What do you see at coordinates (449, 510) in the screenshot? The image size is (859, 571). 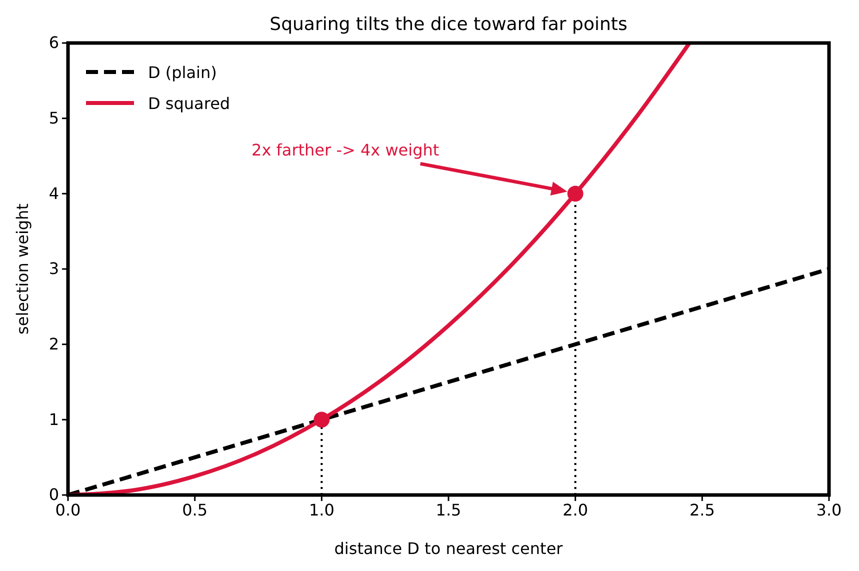 I see `x-tick-label: 1.5` at bounding box center [449, 510].